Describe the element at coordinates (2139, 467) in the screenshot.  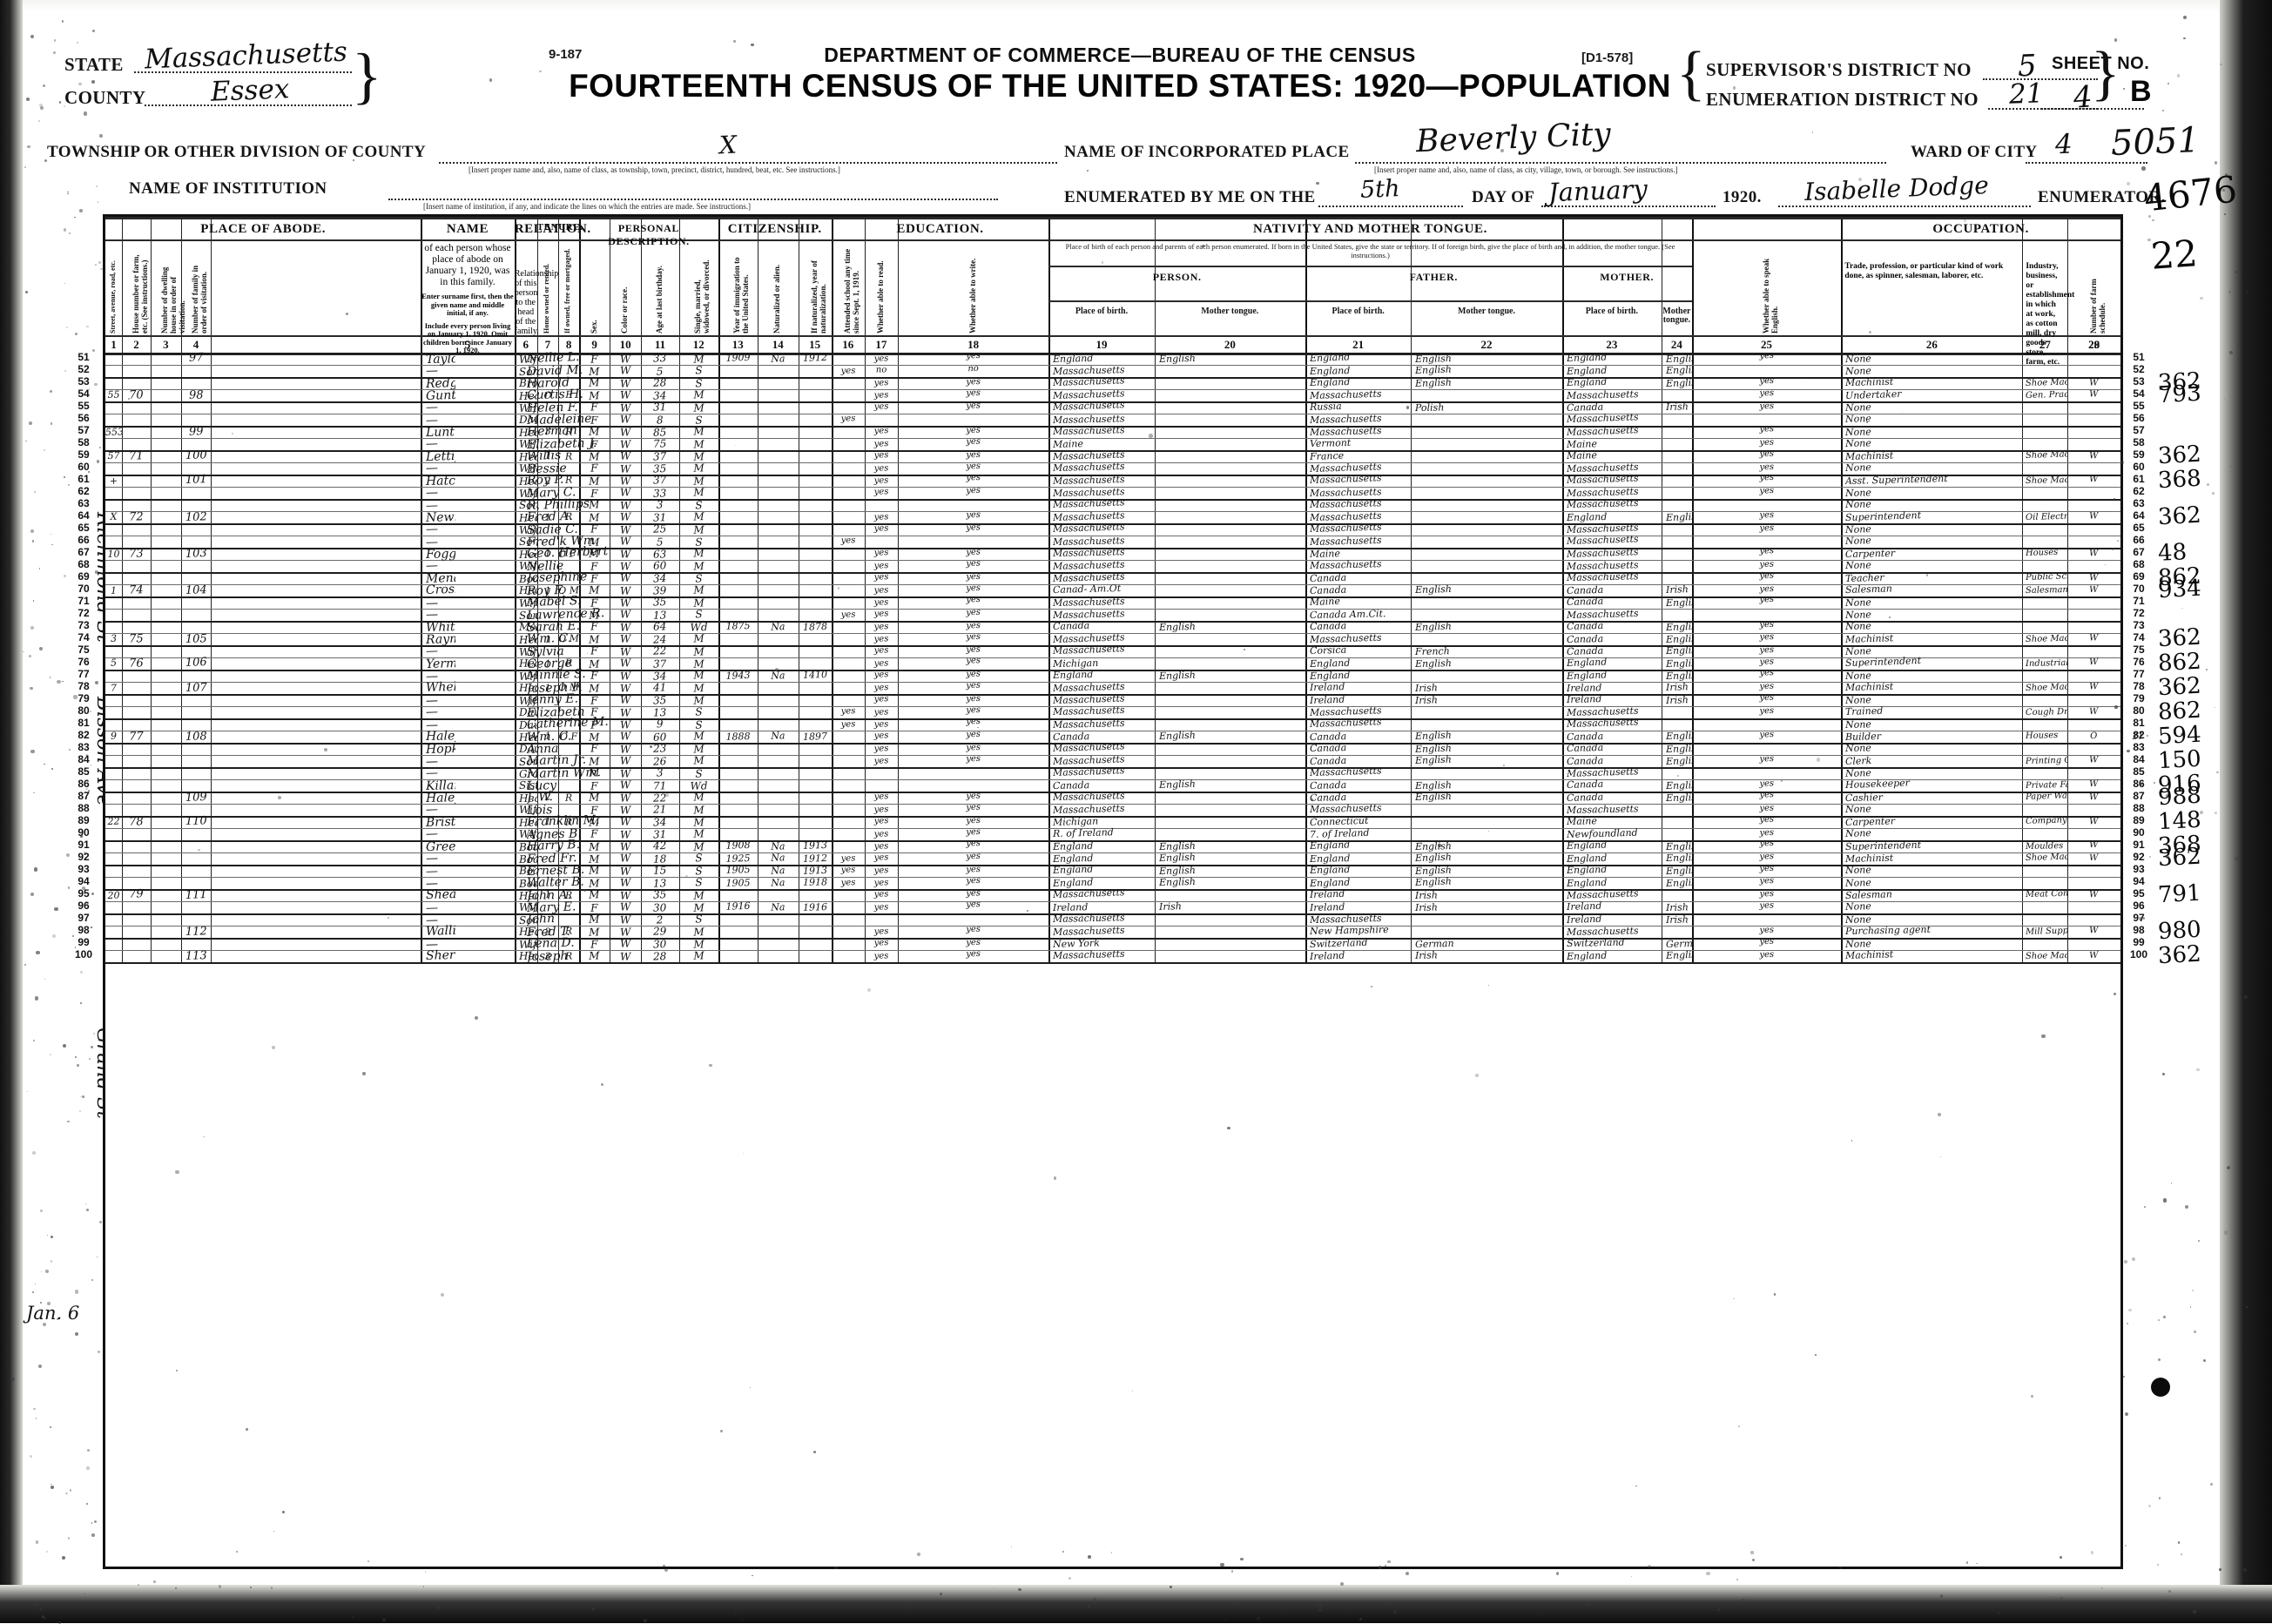
I see `row-number-right: 60` at that location.